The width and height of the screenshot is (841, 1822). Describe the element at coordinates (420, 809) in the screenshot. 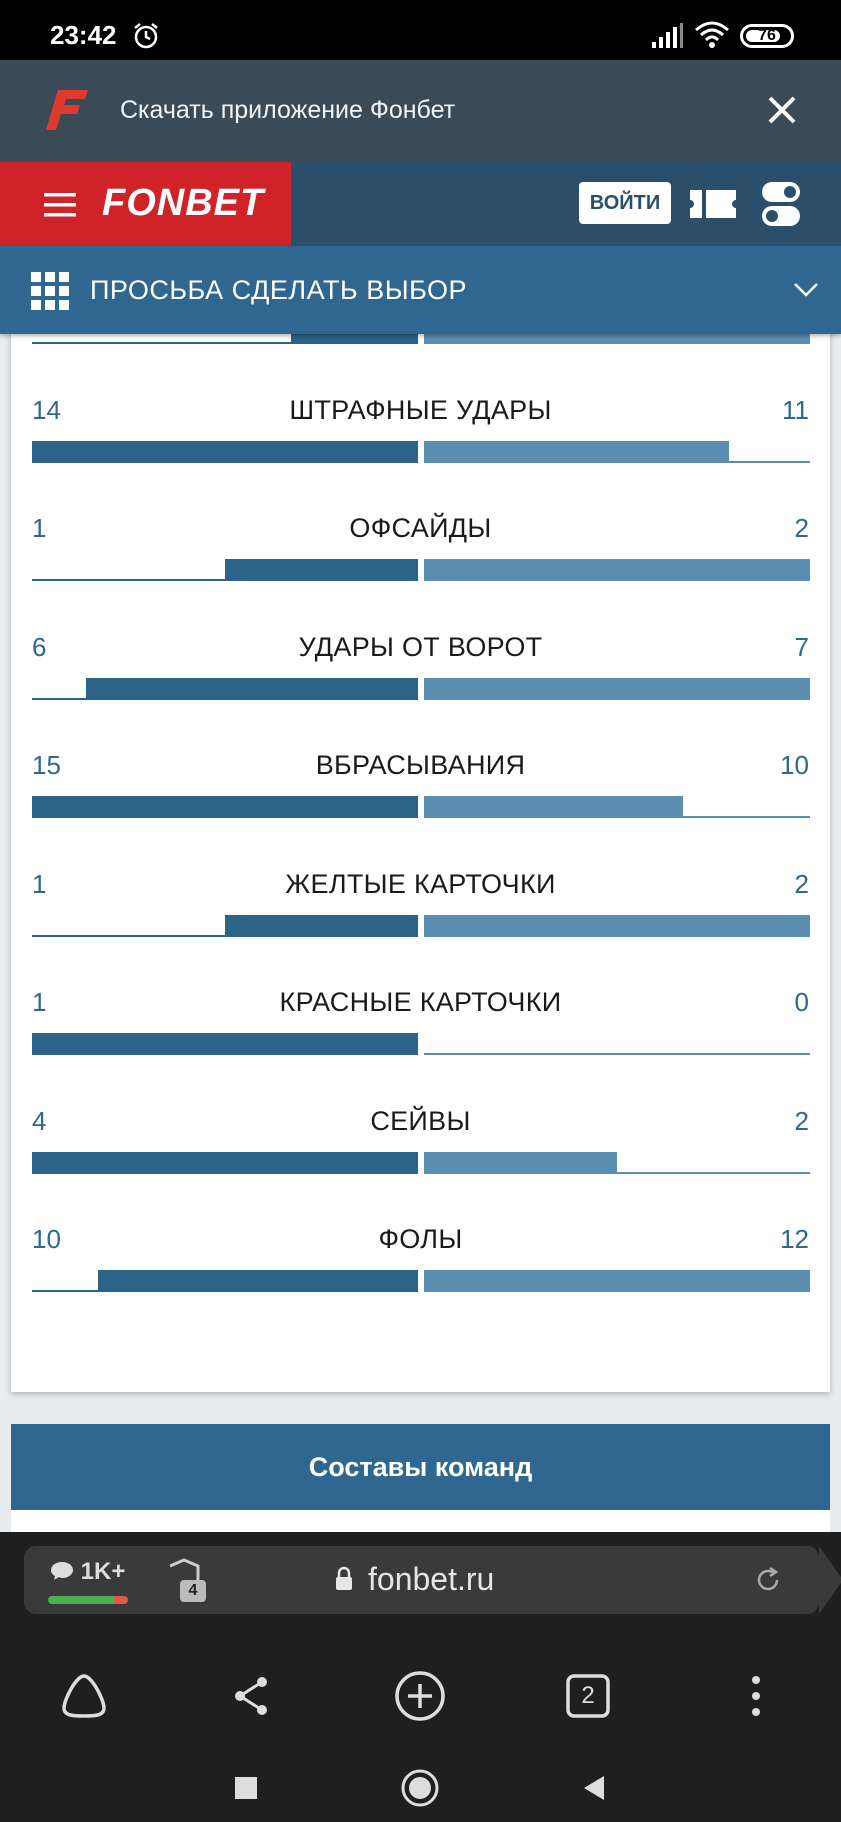

I see `stat-row: 15 ВБРАСЫВАНИЯ 10` at that location.